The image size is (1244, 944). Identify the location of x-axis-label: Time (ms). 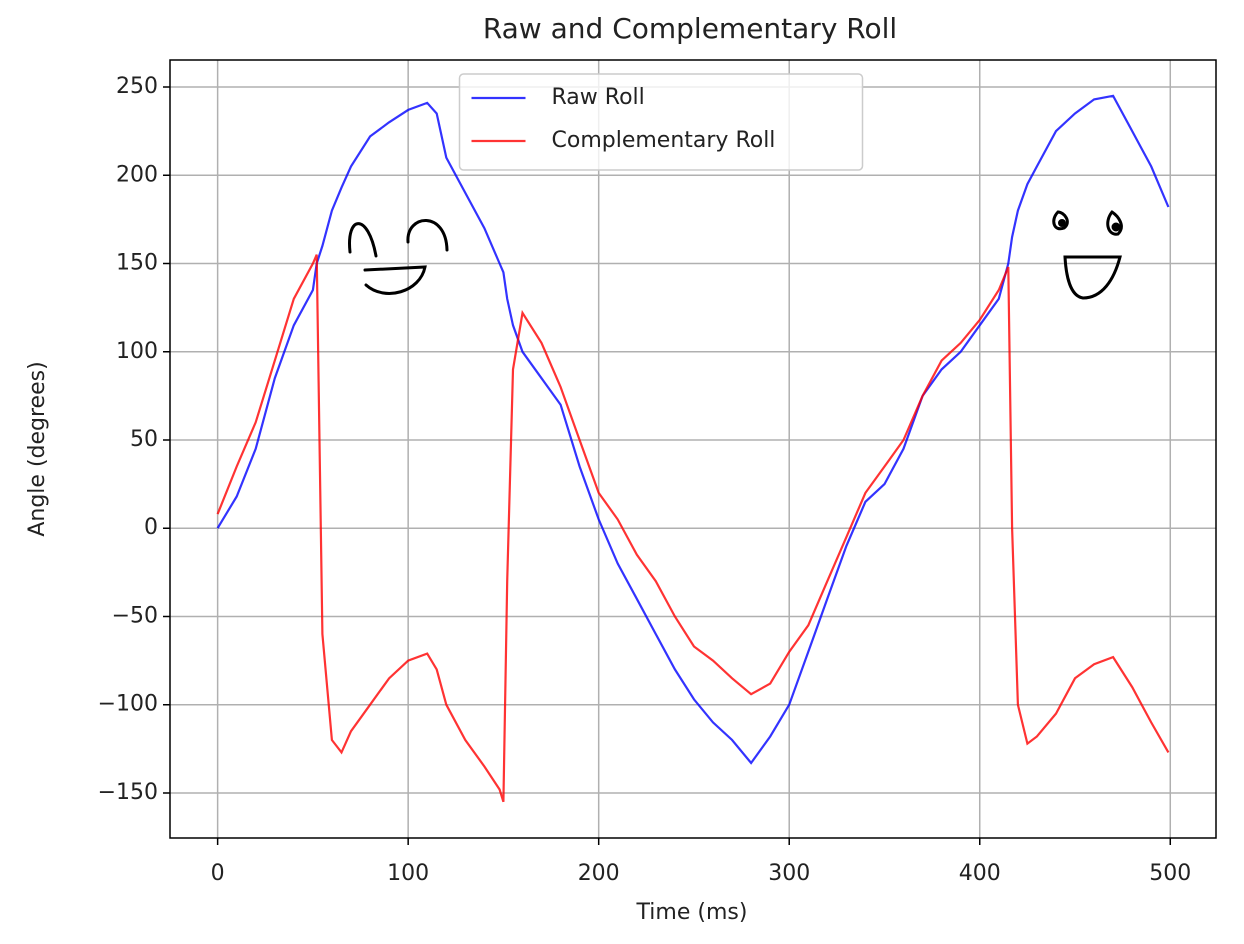
(692, 912).